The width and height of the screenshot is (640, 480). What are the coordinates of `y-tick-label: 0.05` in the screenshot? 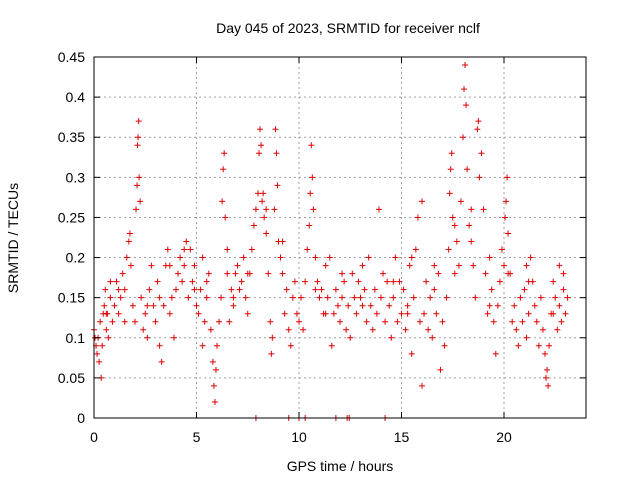 It's located at (71, 378).